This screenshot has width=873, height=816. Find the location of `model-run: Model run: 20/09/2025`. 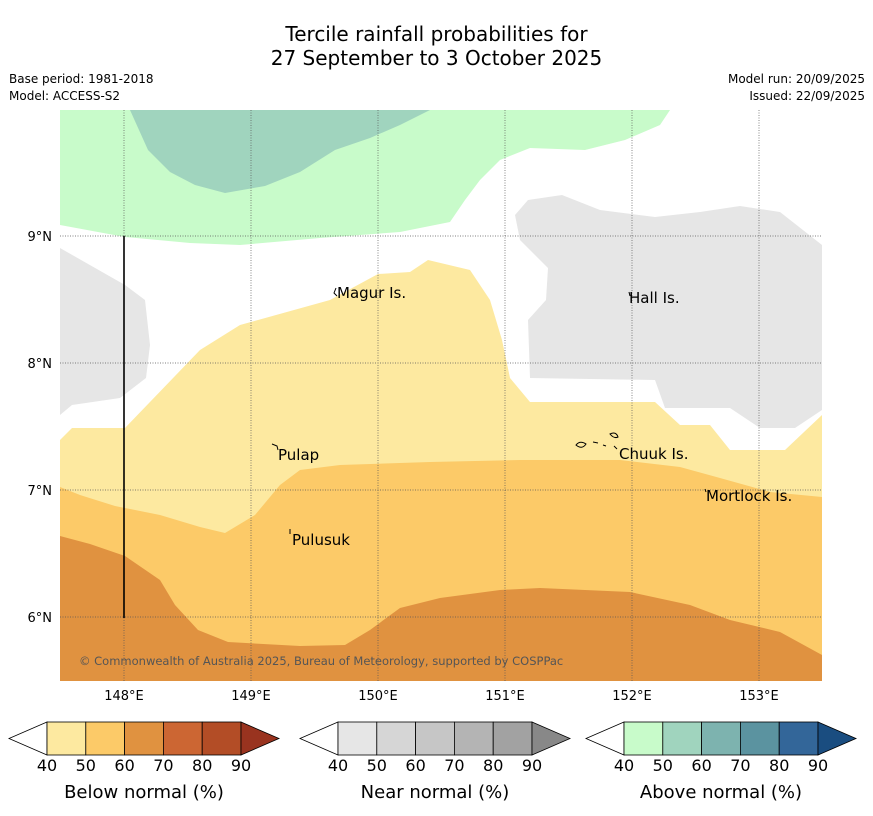

model-run: Model run: 20/09/2025 is located at coordinates (796, 79).